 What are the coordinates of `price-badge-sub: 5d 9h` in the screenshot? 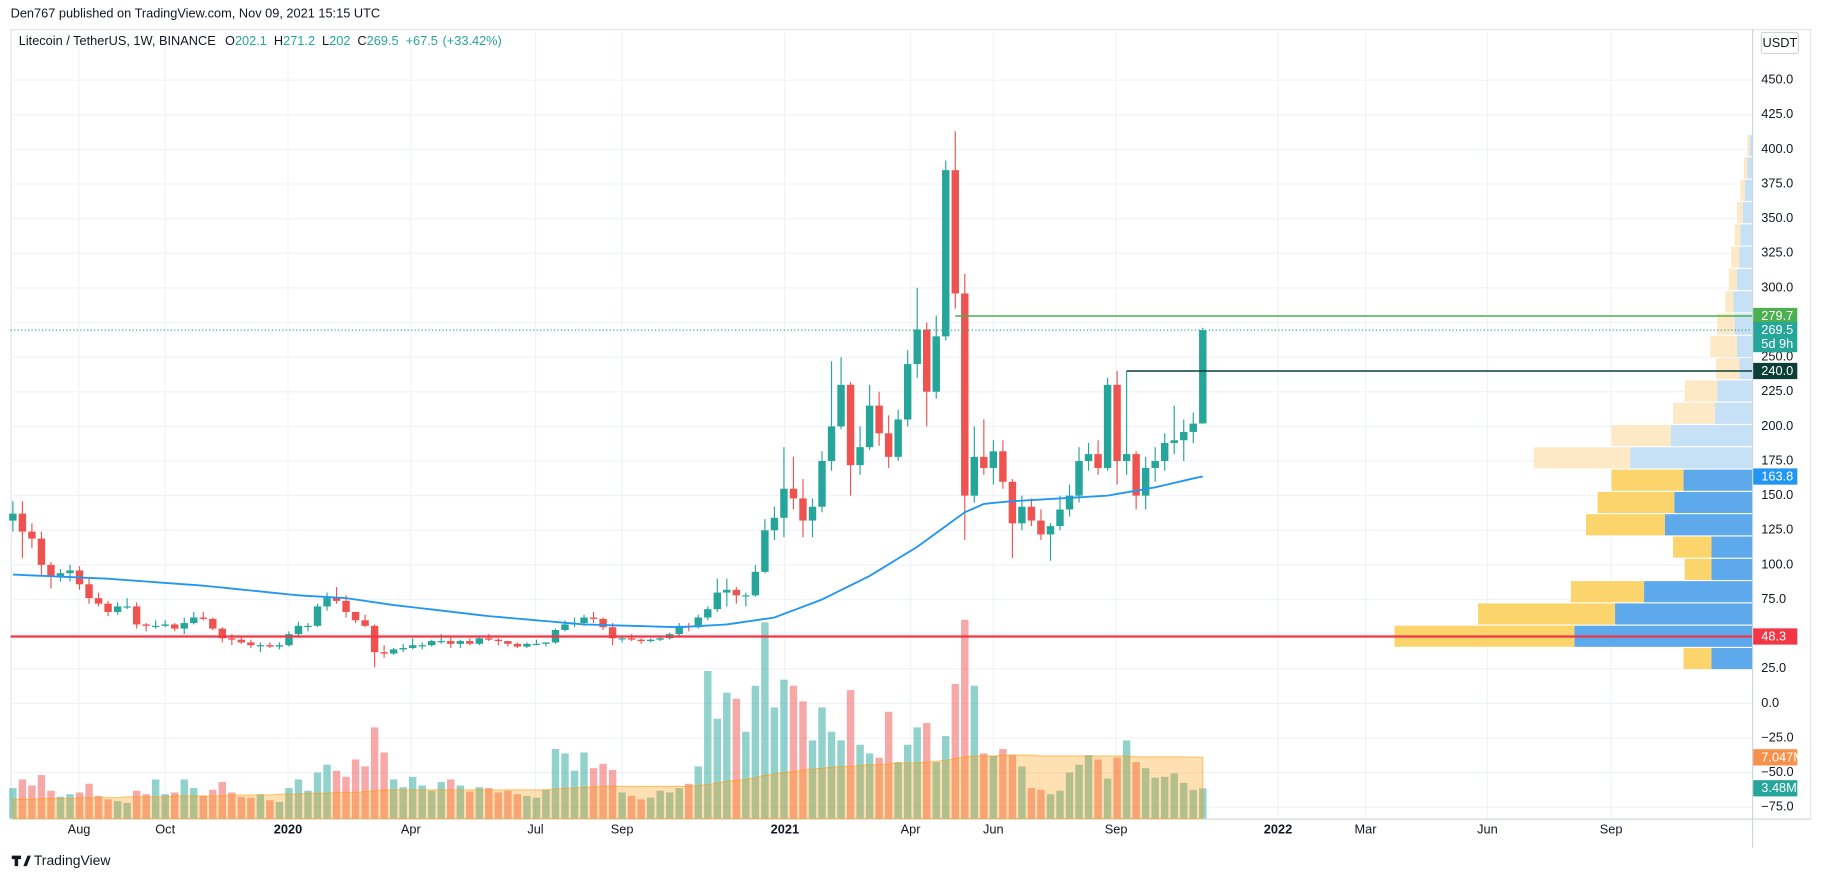 It's located at (1777, 343).